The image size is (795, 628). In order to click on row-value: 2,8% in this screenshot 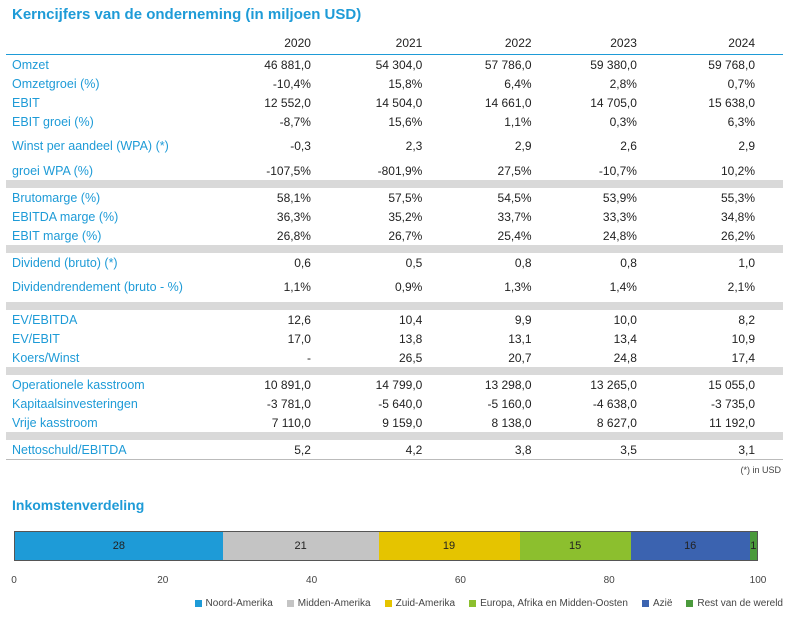, I will do `click(623, 83)`.